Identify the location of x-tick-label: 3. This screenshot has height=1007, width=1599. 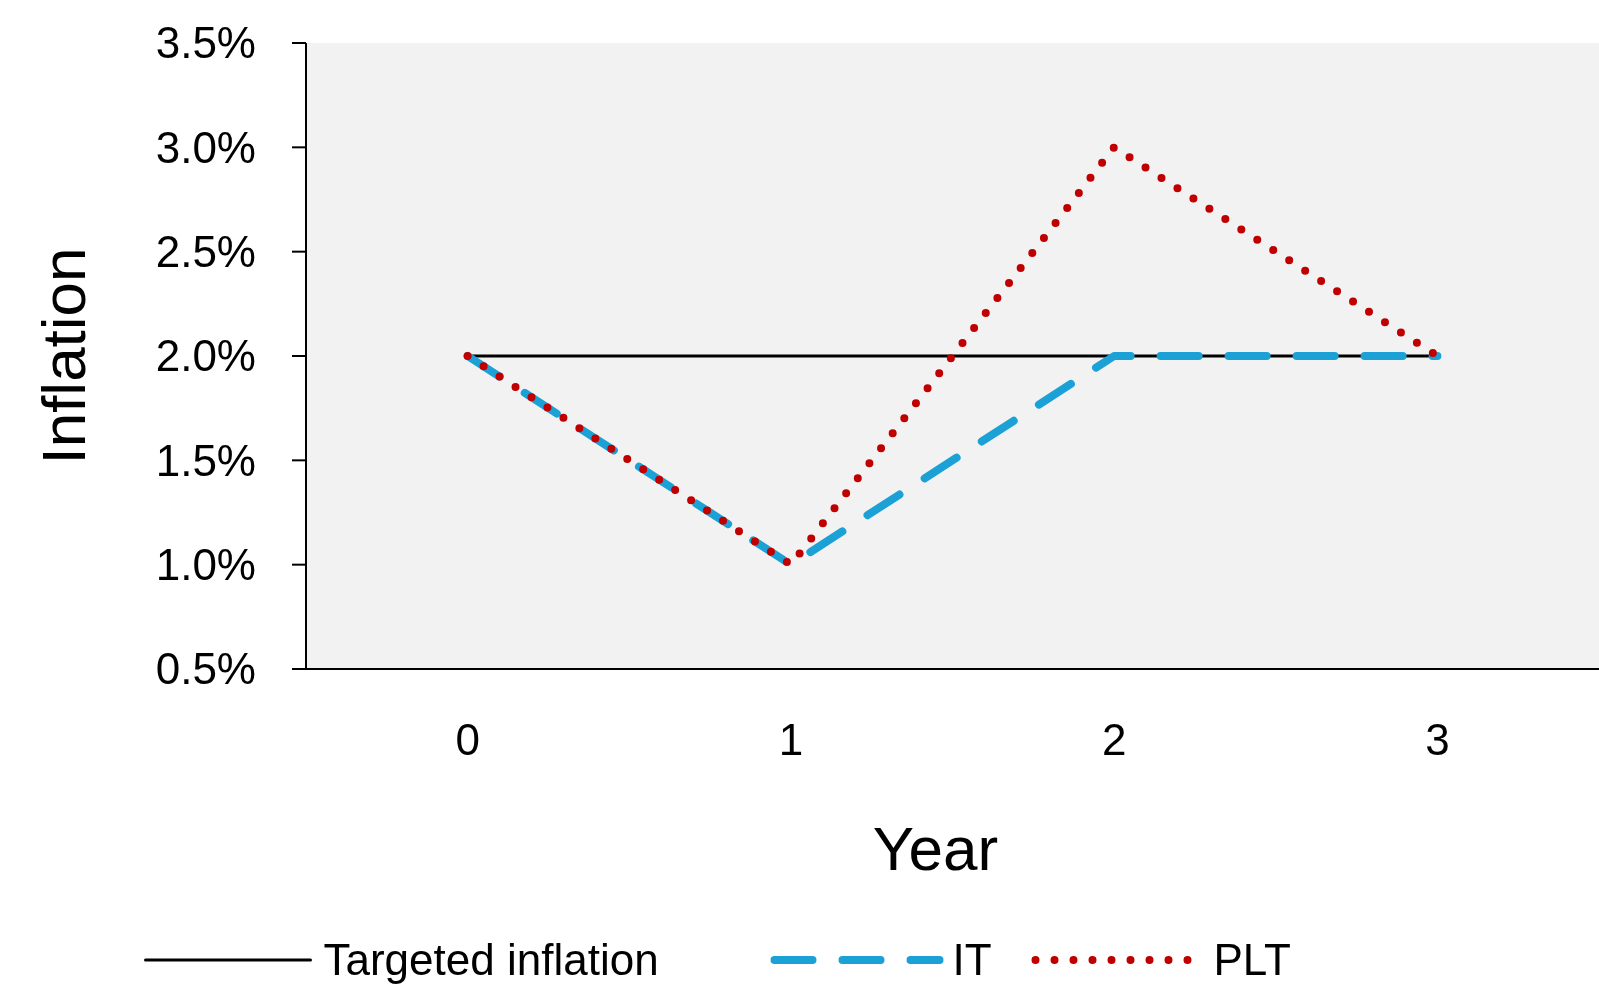
(1437, 739).